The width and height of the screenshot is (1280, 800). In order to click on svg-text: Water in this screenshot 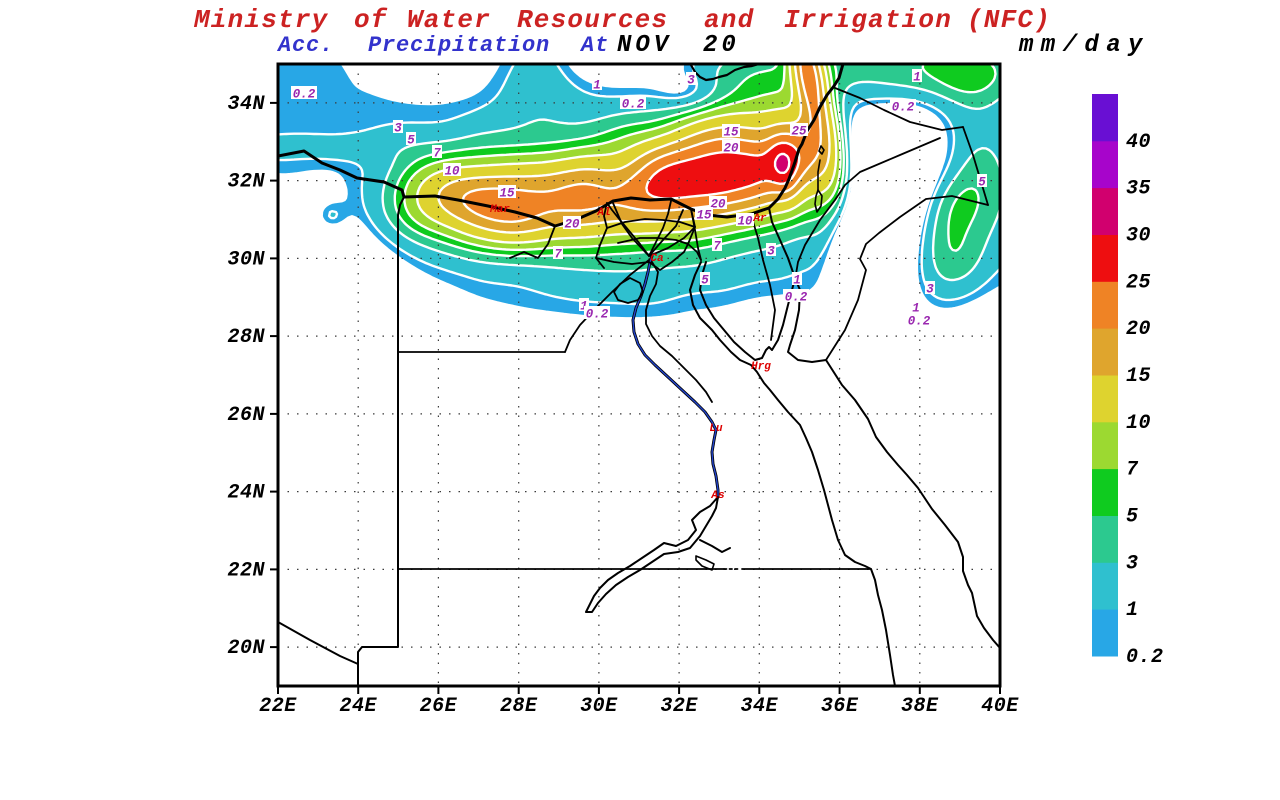, I will do `click(449, 20)`.